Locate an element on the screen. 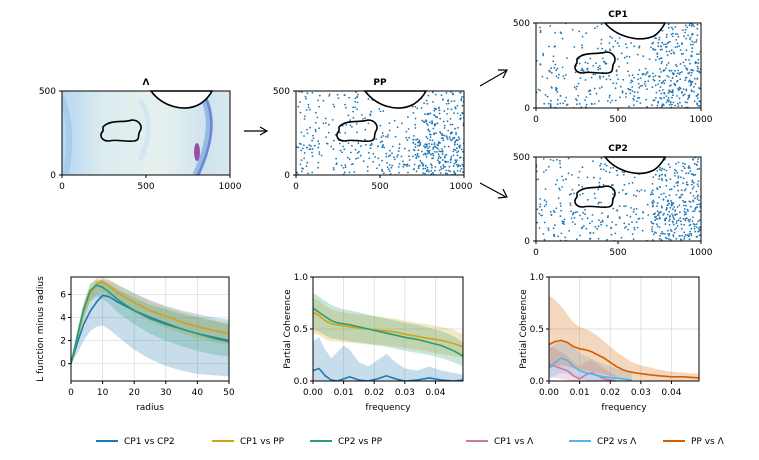 The image size is (759, 460). series-lines is located at coordinates (150, 322).